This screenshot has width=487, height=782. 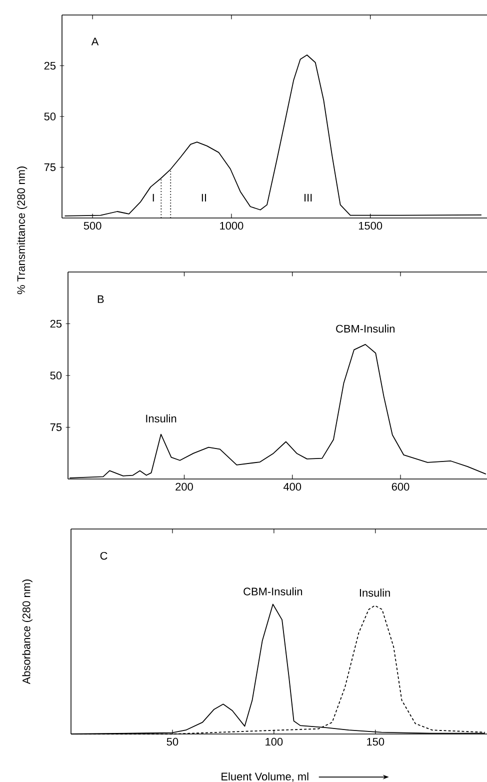 I want to click on chart-title: C, so click(x=104, y=556).